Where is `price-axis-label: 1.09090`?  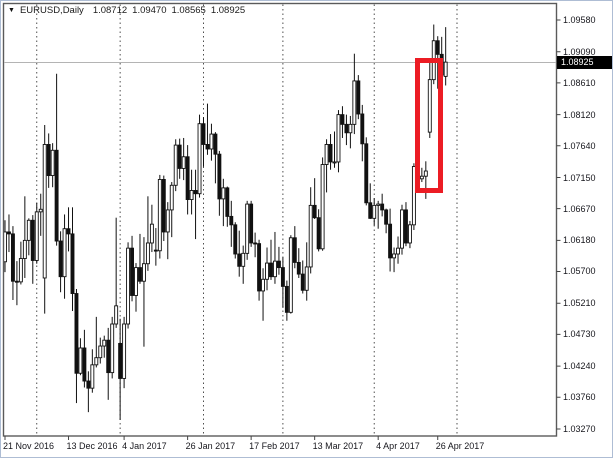 price-axis-label: 1.09090 is located at coordinates (579, 51).